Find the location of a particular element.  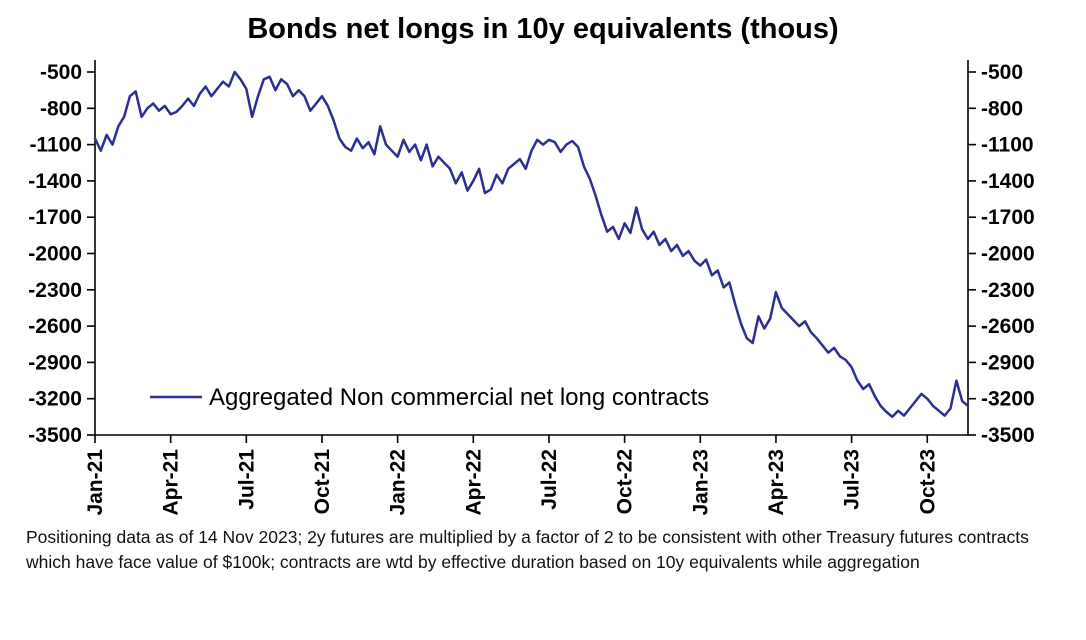

y-axis-label-left: -2600 is located at coordinates (55, 326).